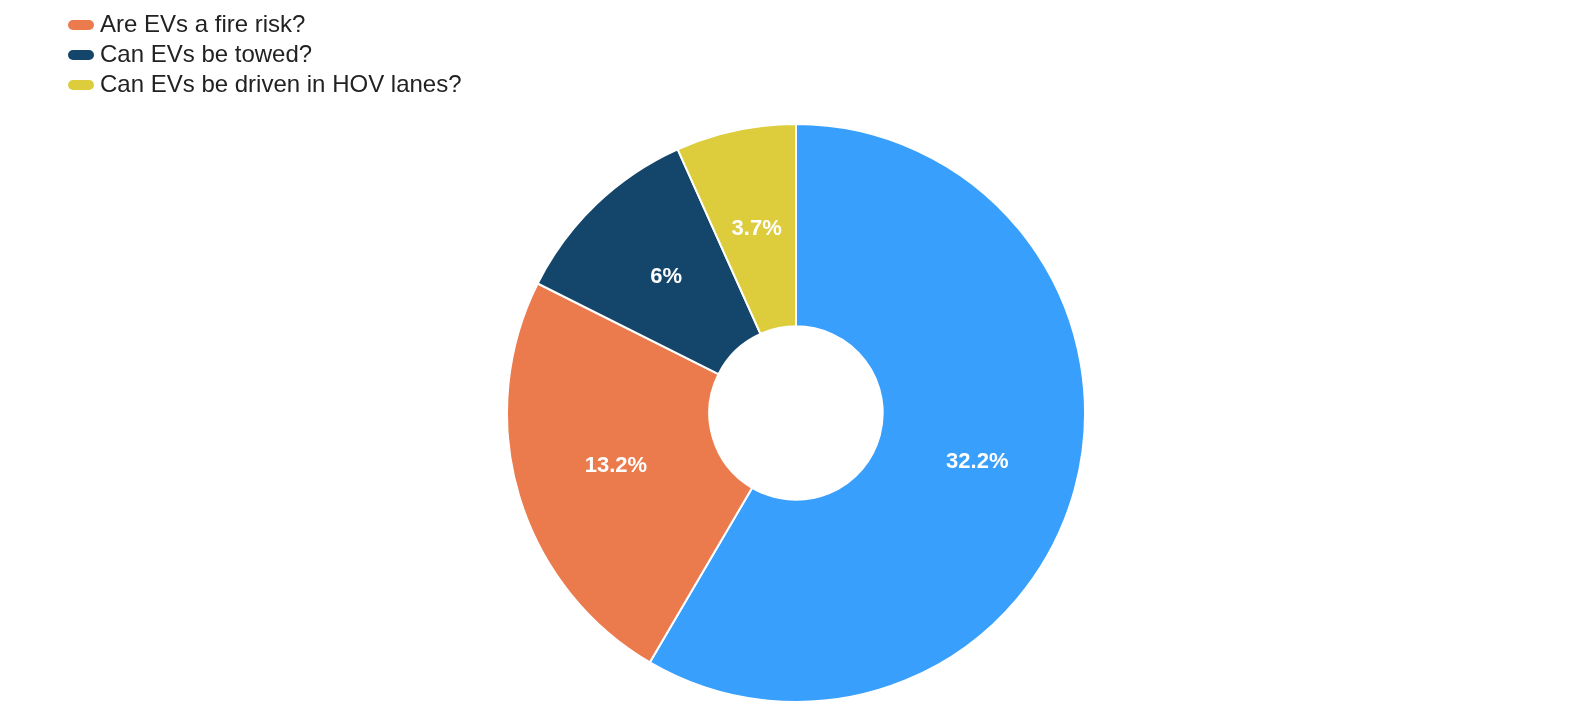 Image resolution: width=1592 pixels, height=715 pixels. I want to click on legend-label: Are EVs a fire risk?, so click(203, 24).